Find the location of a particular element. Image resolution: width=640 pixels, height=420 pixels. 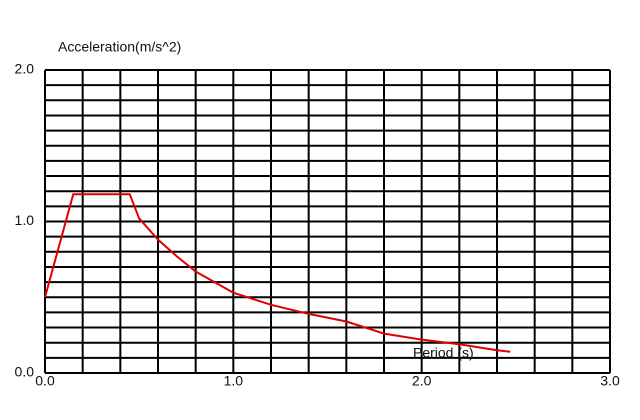

x-tick-label: 0.0 is located at coordinates (45, 381).